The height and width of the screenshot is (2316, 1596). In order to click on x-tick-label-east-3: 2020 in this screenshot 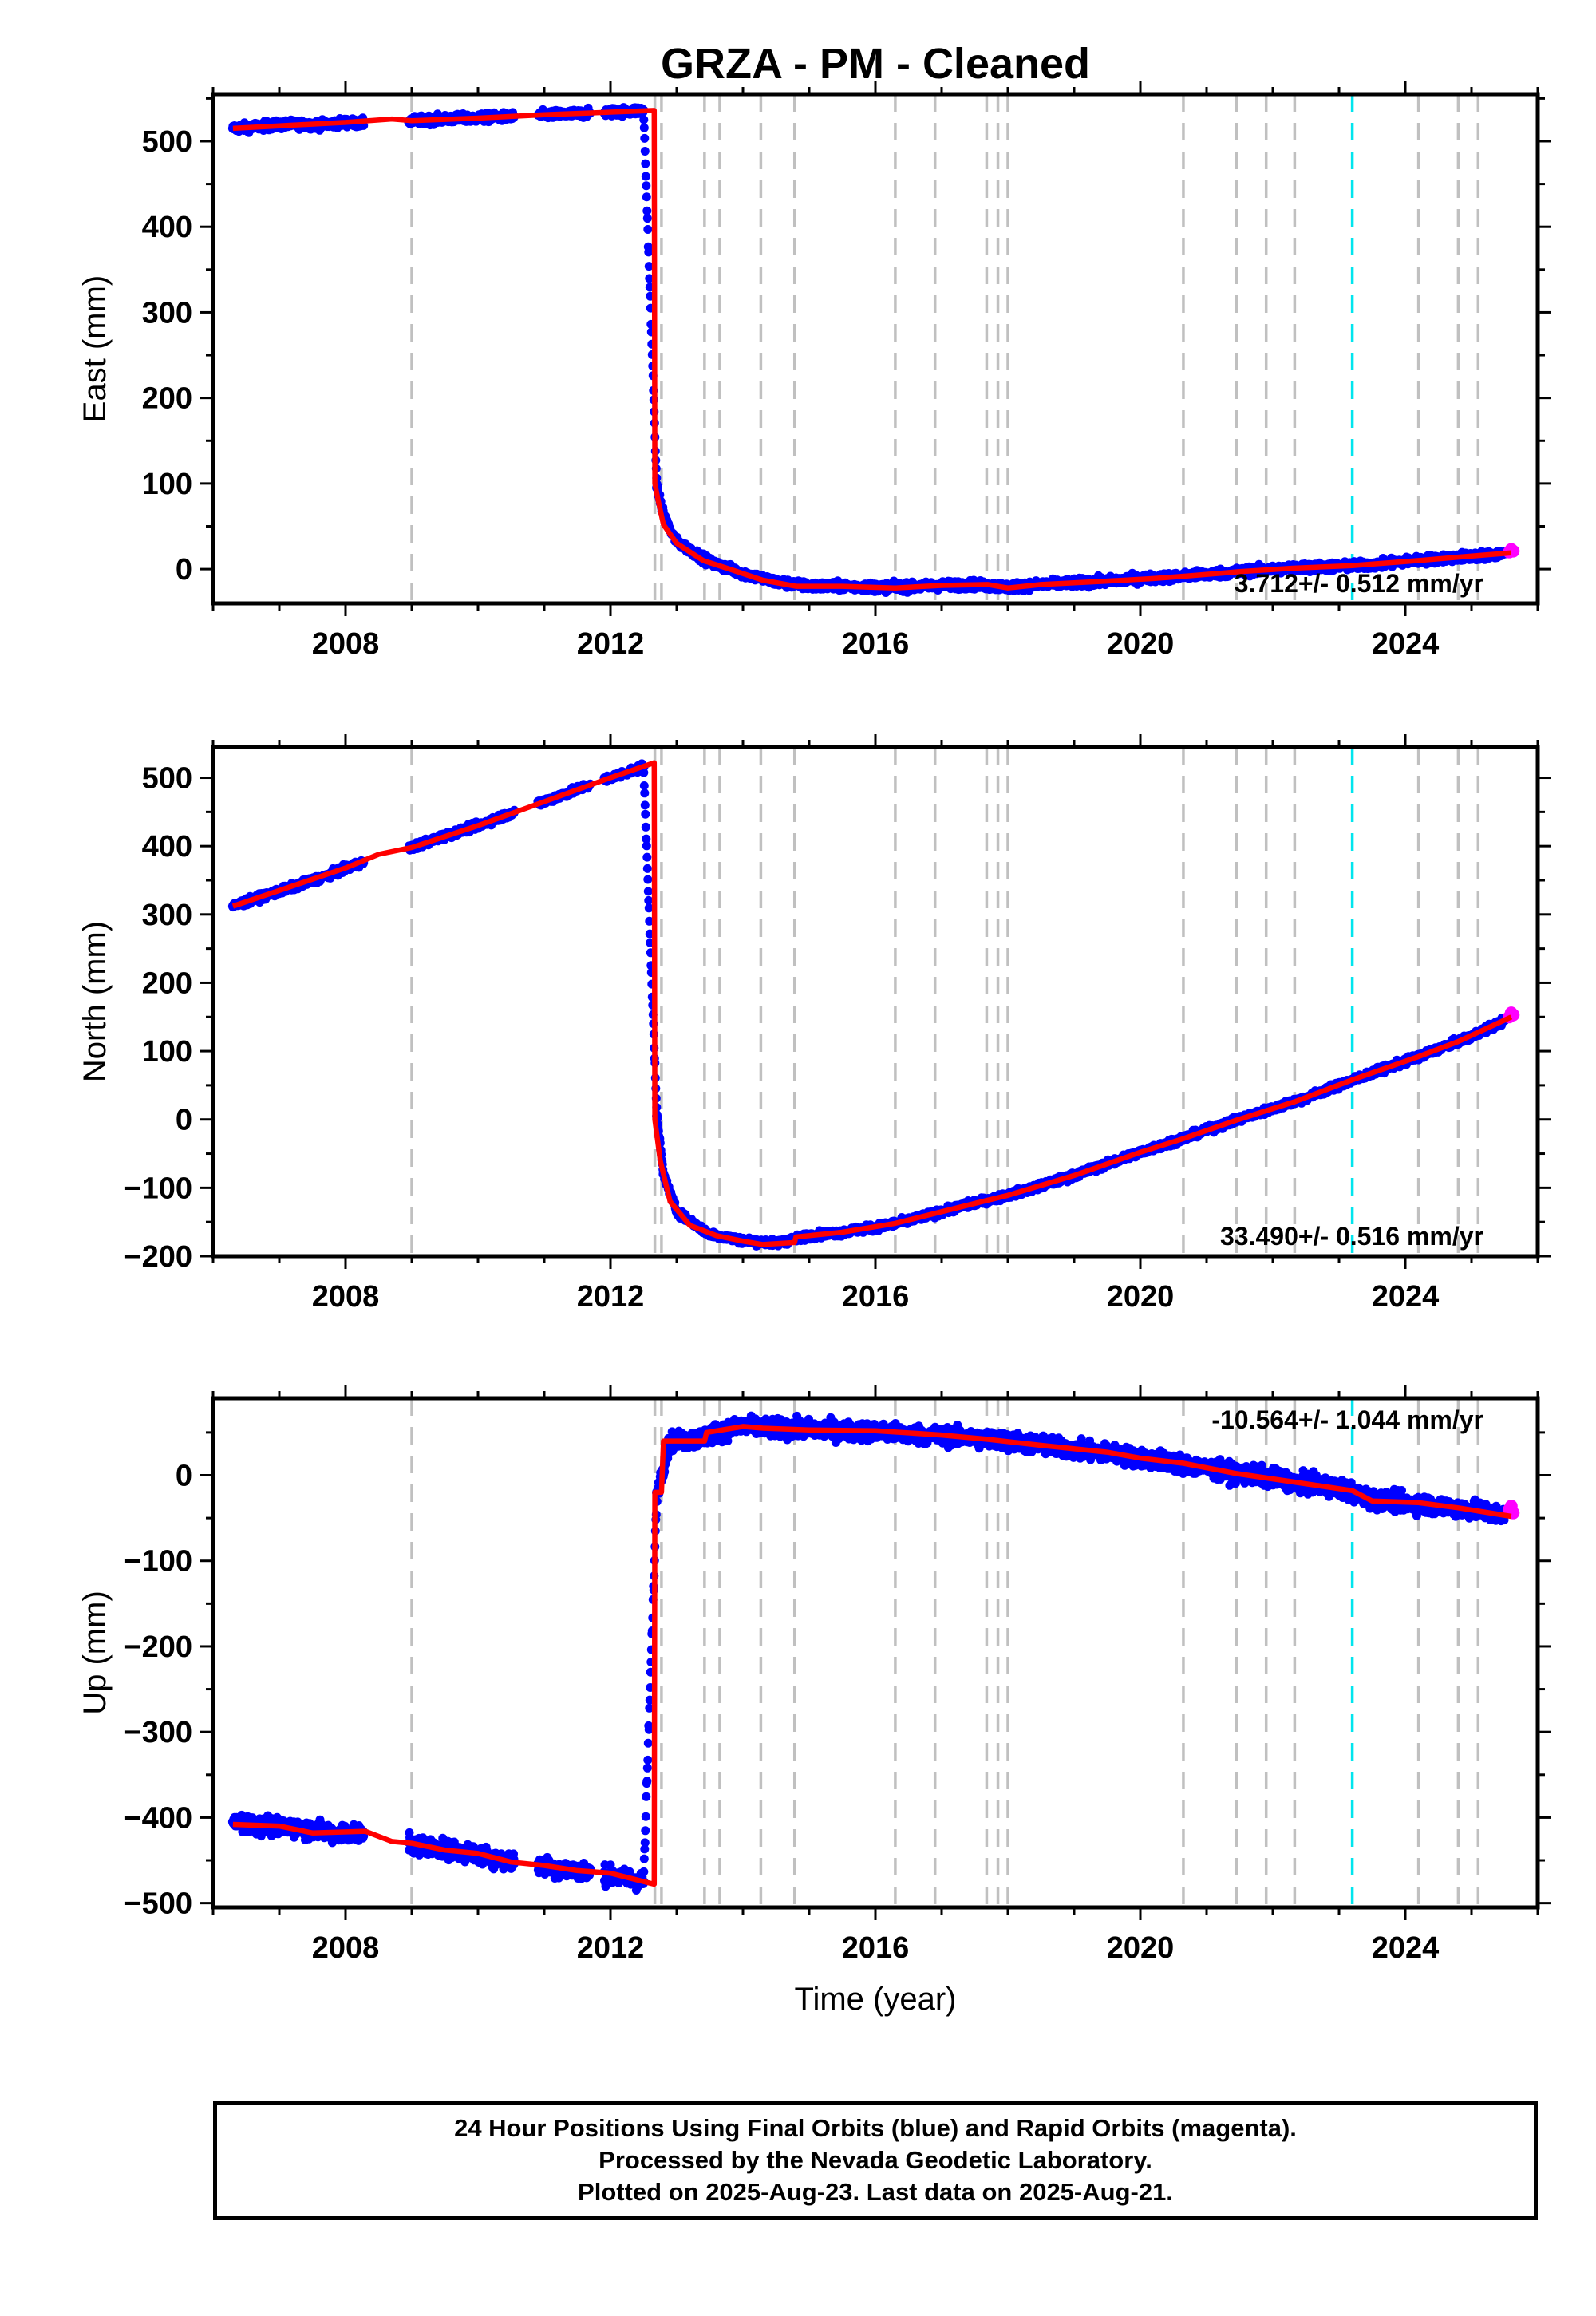, I will do `click(1141, 644)`.